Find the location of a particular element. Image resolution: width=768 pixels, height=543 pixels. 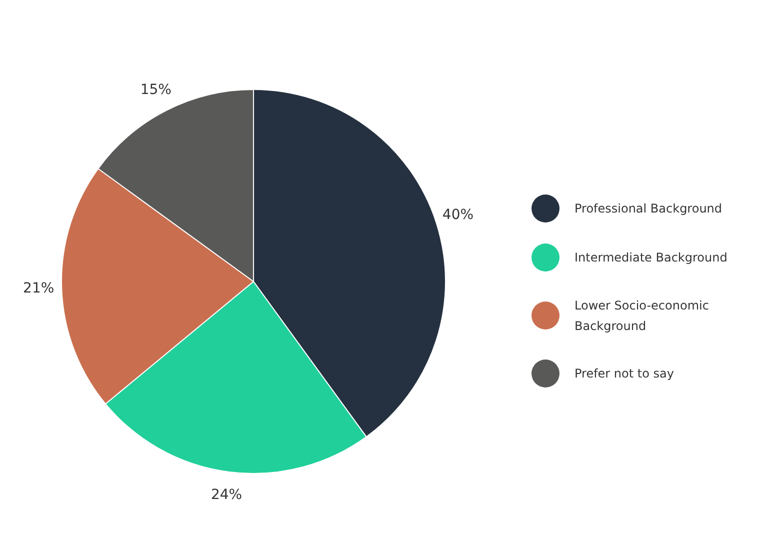

legend-label: Intermediate Background is located at coordinates (651, 257).